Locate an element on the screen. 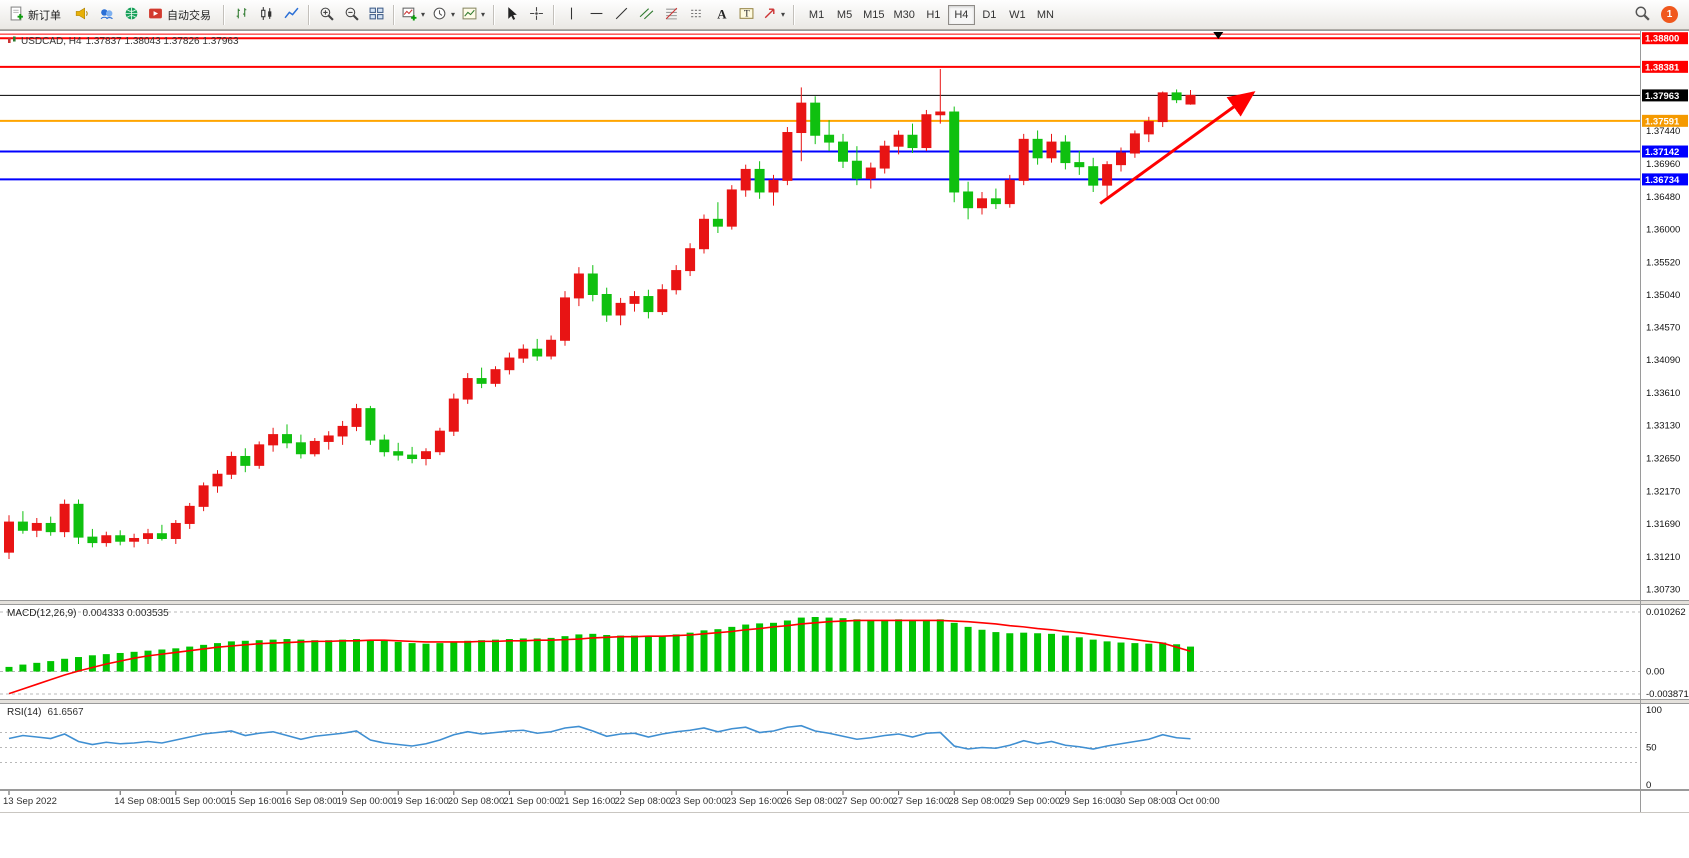  zoom-in-button is located at coordinates (326, 15).